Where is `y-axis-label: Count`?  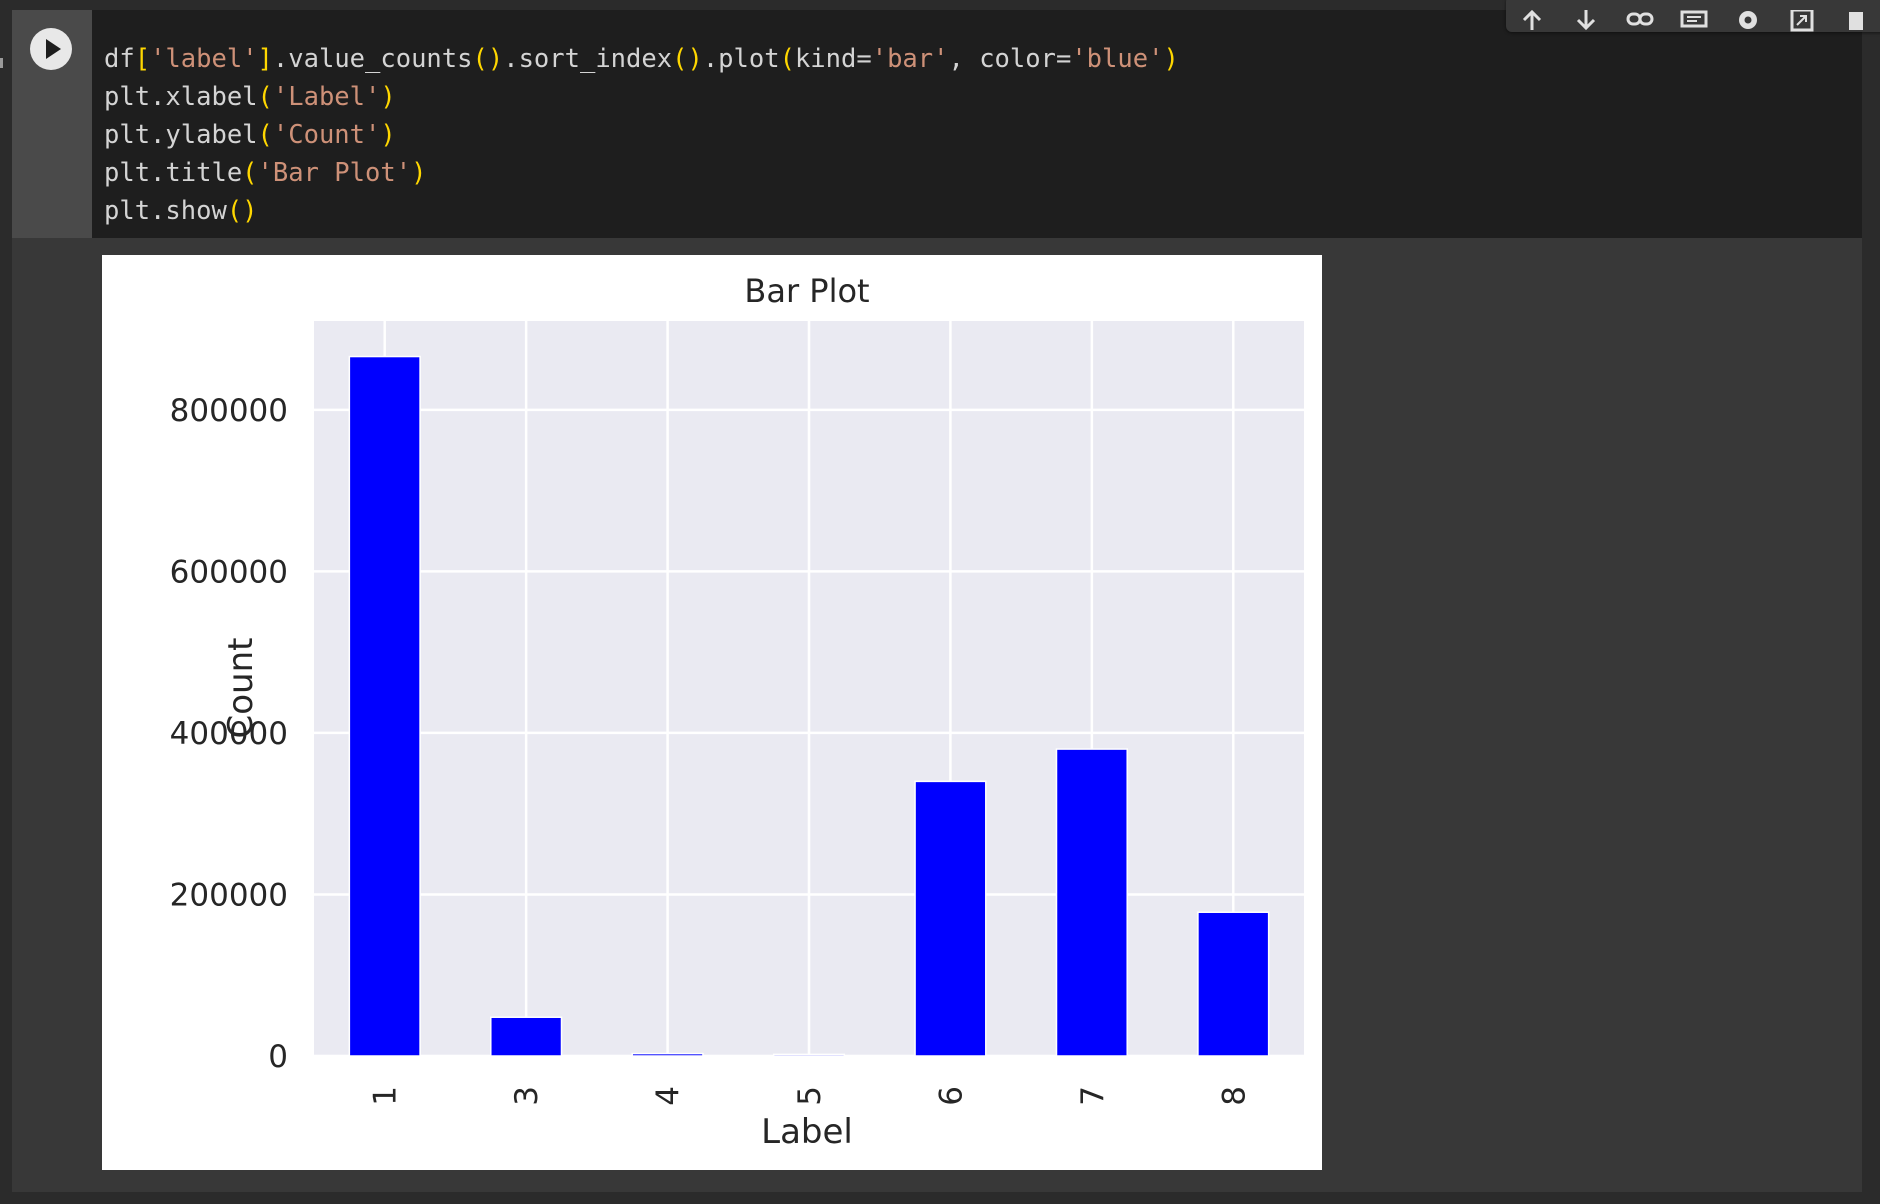 y-axis-label: Count is located at coordinates (241, 688).